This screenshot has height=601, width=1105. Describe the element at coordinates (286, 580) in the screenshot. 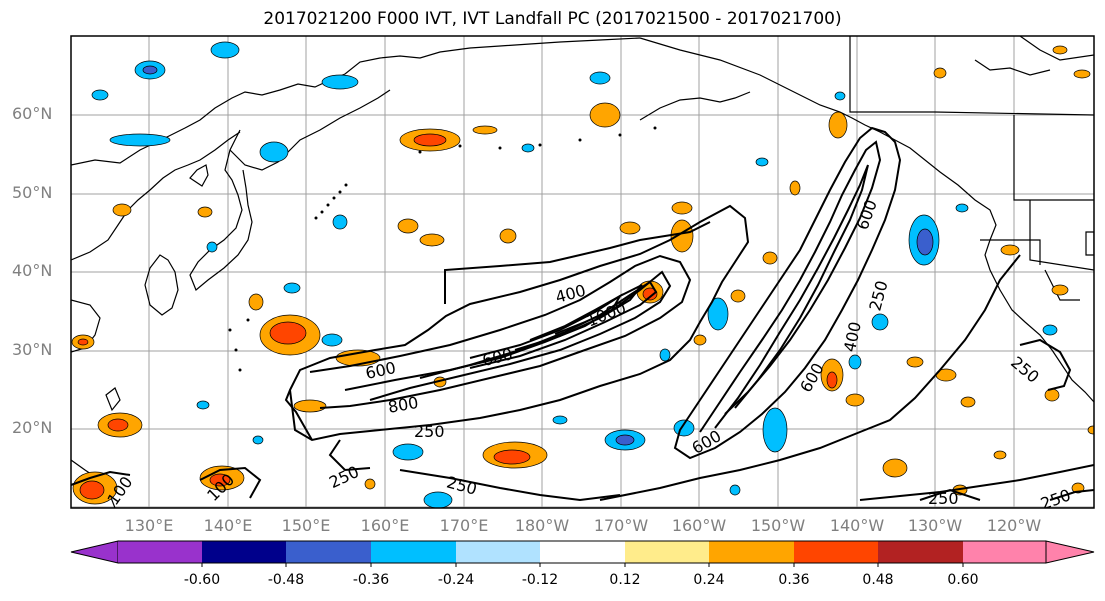

I see `colorbar-tick-label: -0.48` at that location.